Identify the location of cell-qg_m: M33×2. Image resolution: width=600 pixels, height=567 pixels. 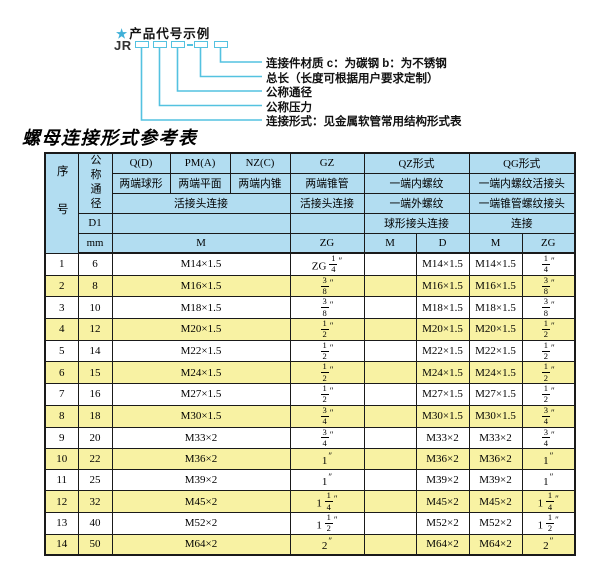
(495, 438).